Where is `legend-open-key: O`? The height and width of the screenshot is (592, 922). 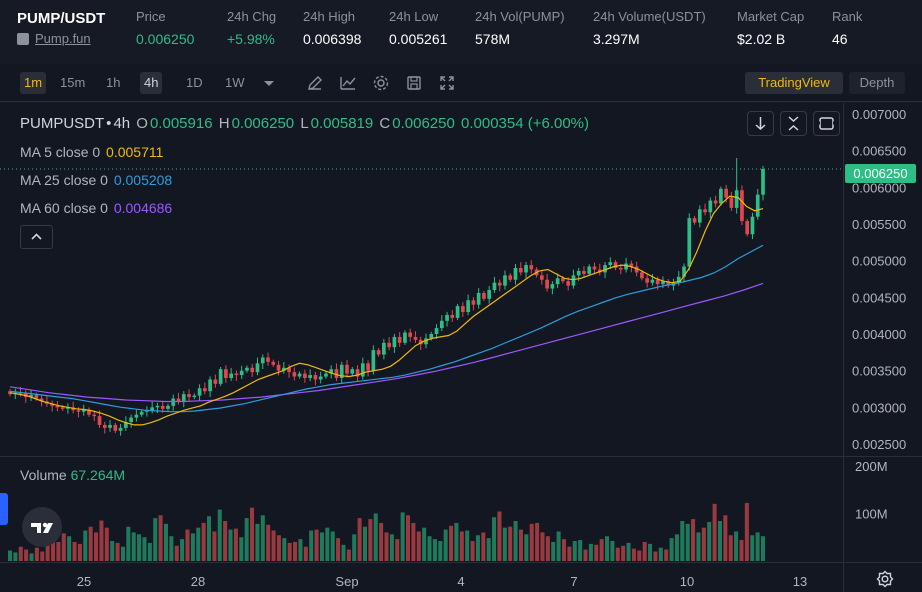 legend-open-key: O is located at coordinates (142, 123).